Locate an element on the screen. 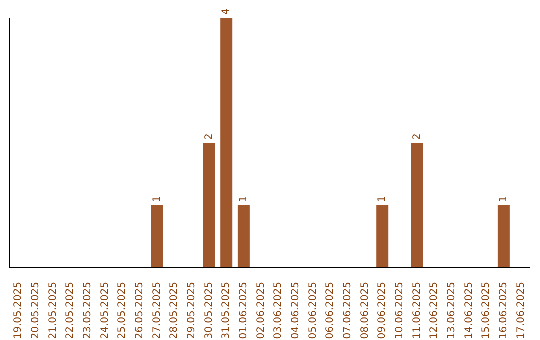 Image resolution: width=540 pixels, height=340 pixels. x-tick-label: 19.05.2025 is located at coordinates (18, 311).